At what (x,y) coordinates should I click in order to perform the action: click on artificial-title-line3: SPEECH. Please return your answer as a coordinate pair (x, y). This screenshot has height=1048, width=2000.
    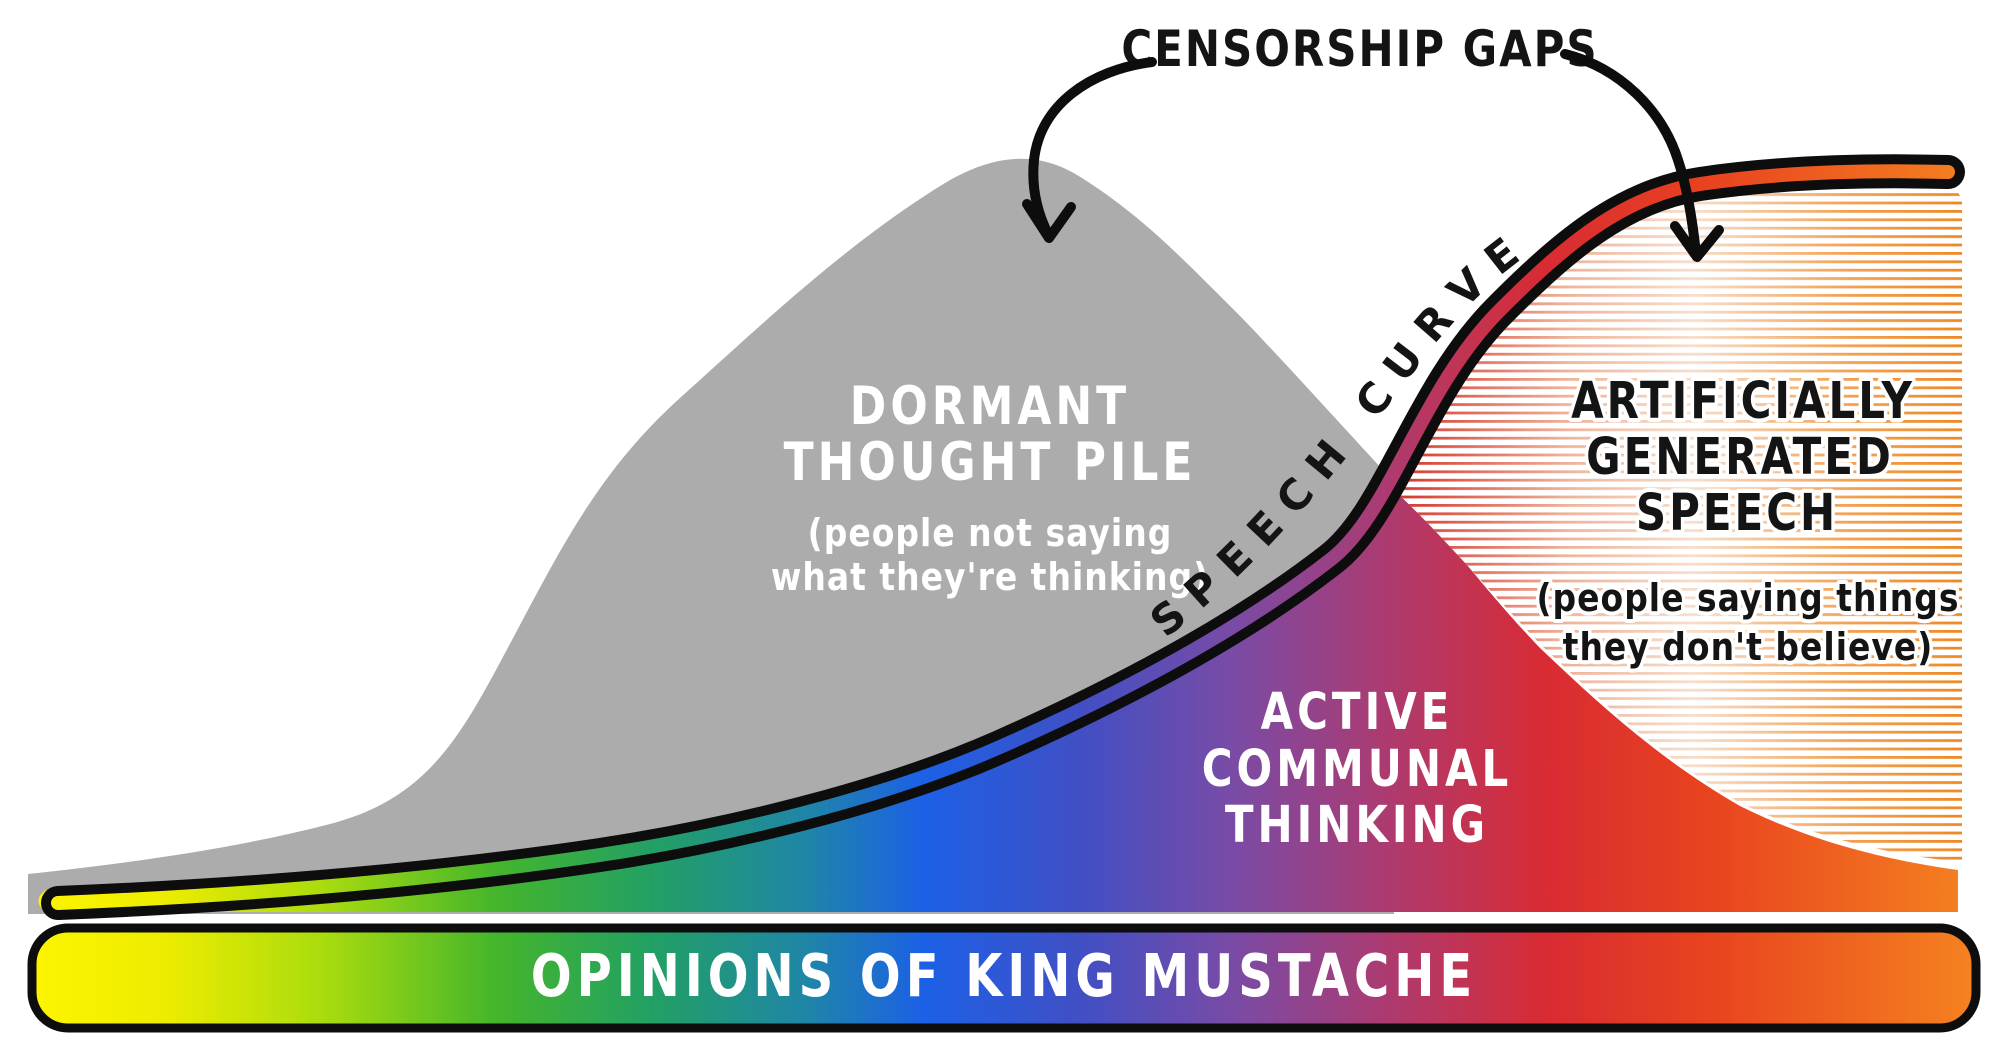
    Looking at the image, I should click on (1737, 512).